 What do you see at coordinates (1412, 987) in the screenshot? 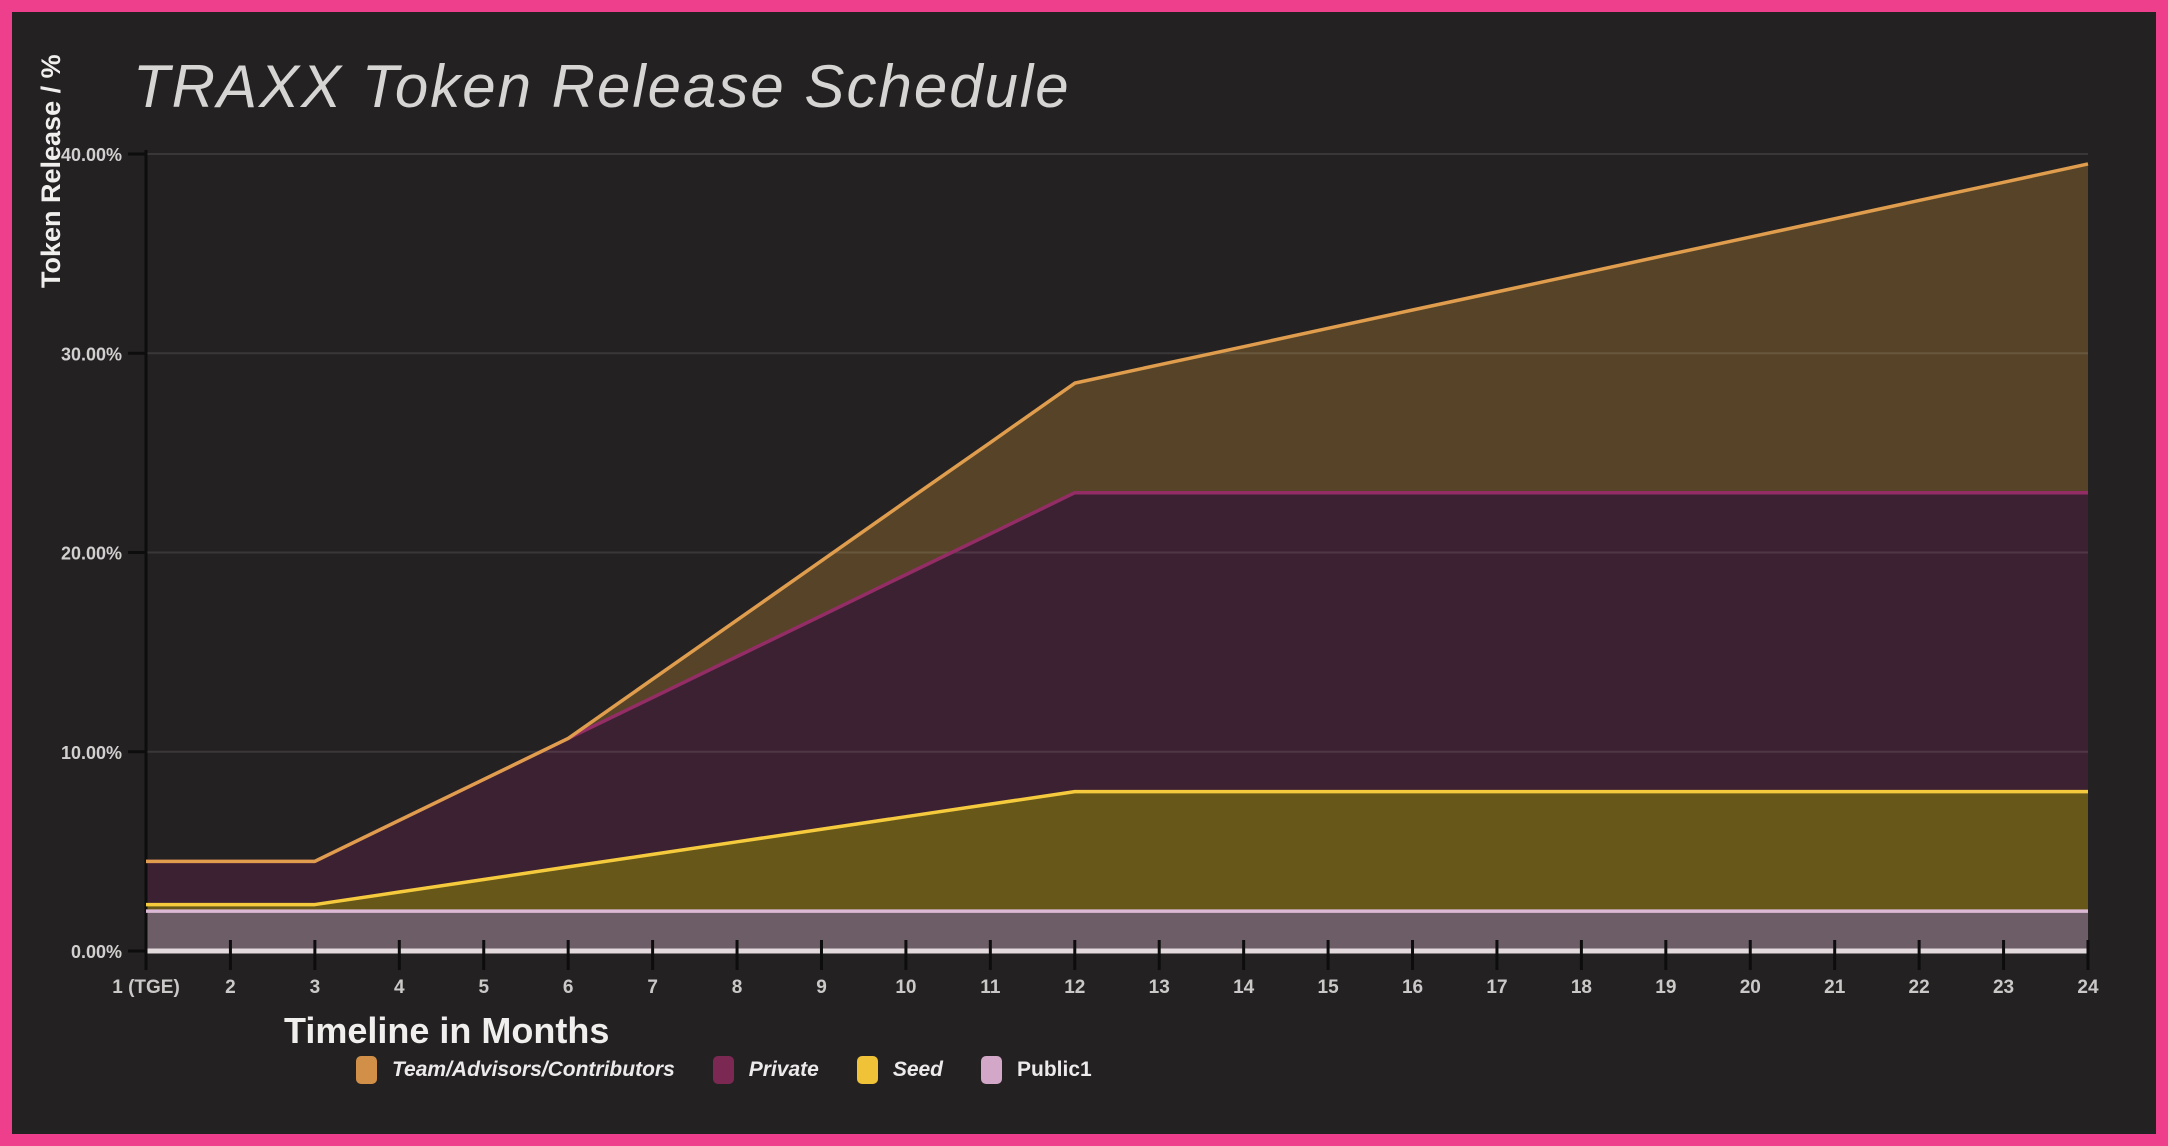
I see `x-tick-label: 16` at bounding box center [1412, 987].